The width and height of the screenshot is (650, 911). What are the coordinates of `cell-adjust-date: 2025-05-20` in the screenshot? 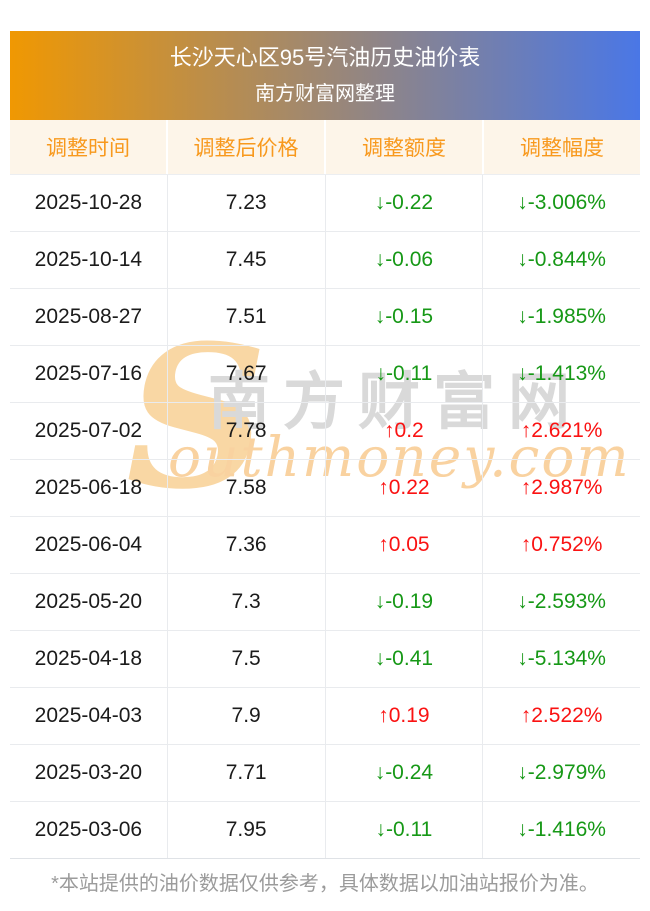 It's located at (88, 601).